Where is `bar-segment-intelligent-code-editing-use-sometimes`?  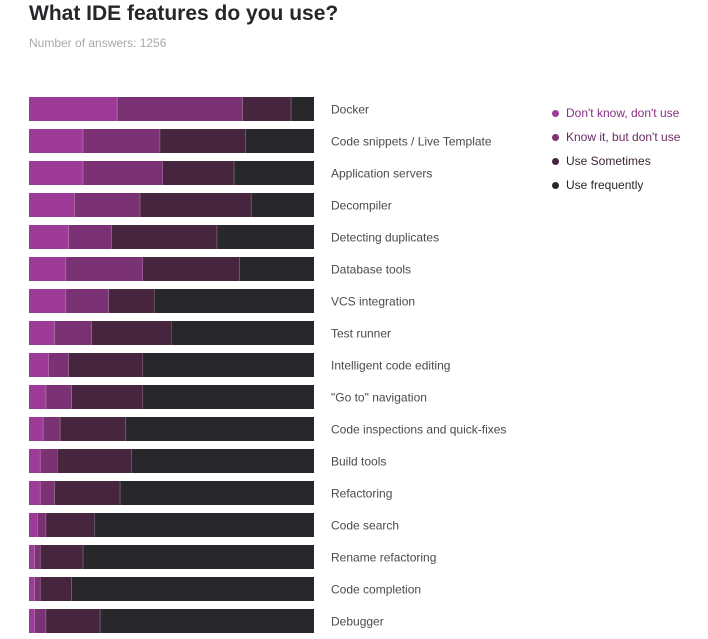 bar-segment-intelligent-code-editing-use-sometimes is located at coordinates (105, 365).